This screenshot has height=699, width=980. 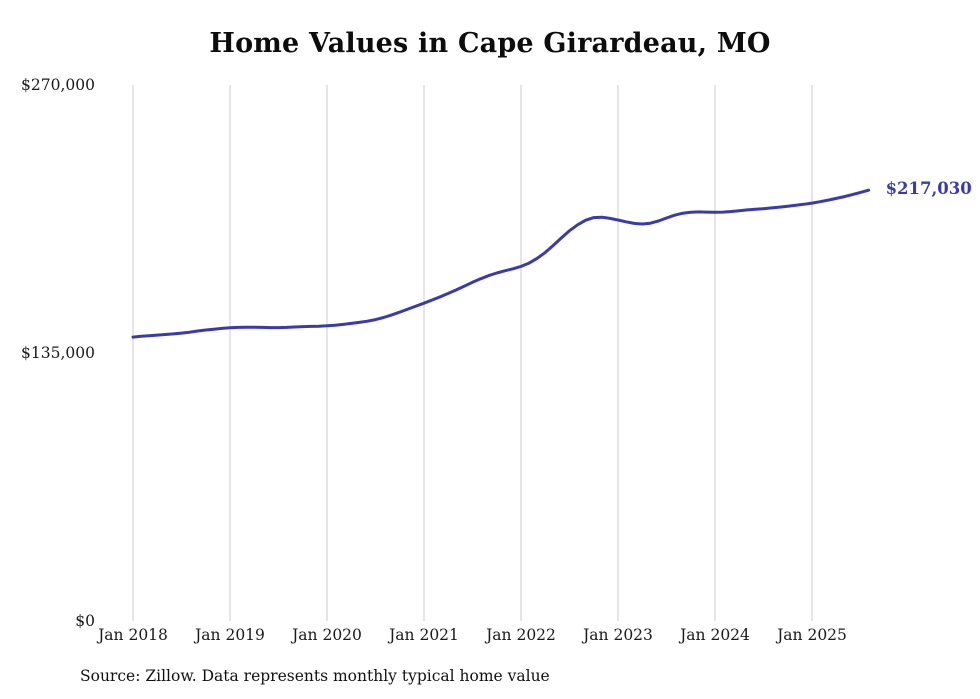 What do you see at coordinates (520, 635) in the screenshot?
I see `x-tick-label: Jan 2022` at bounding box center [520, 635].